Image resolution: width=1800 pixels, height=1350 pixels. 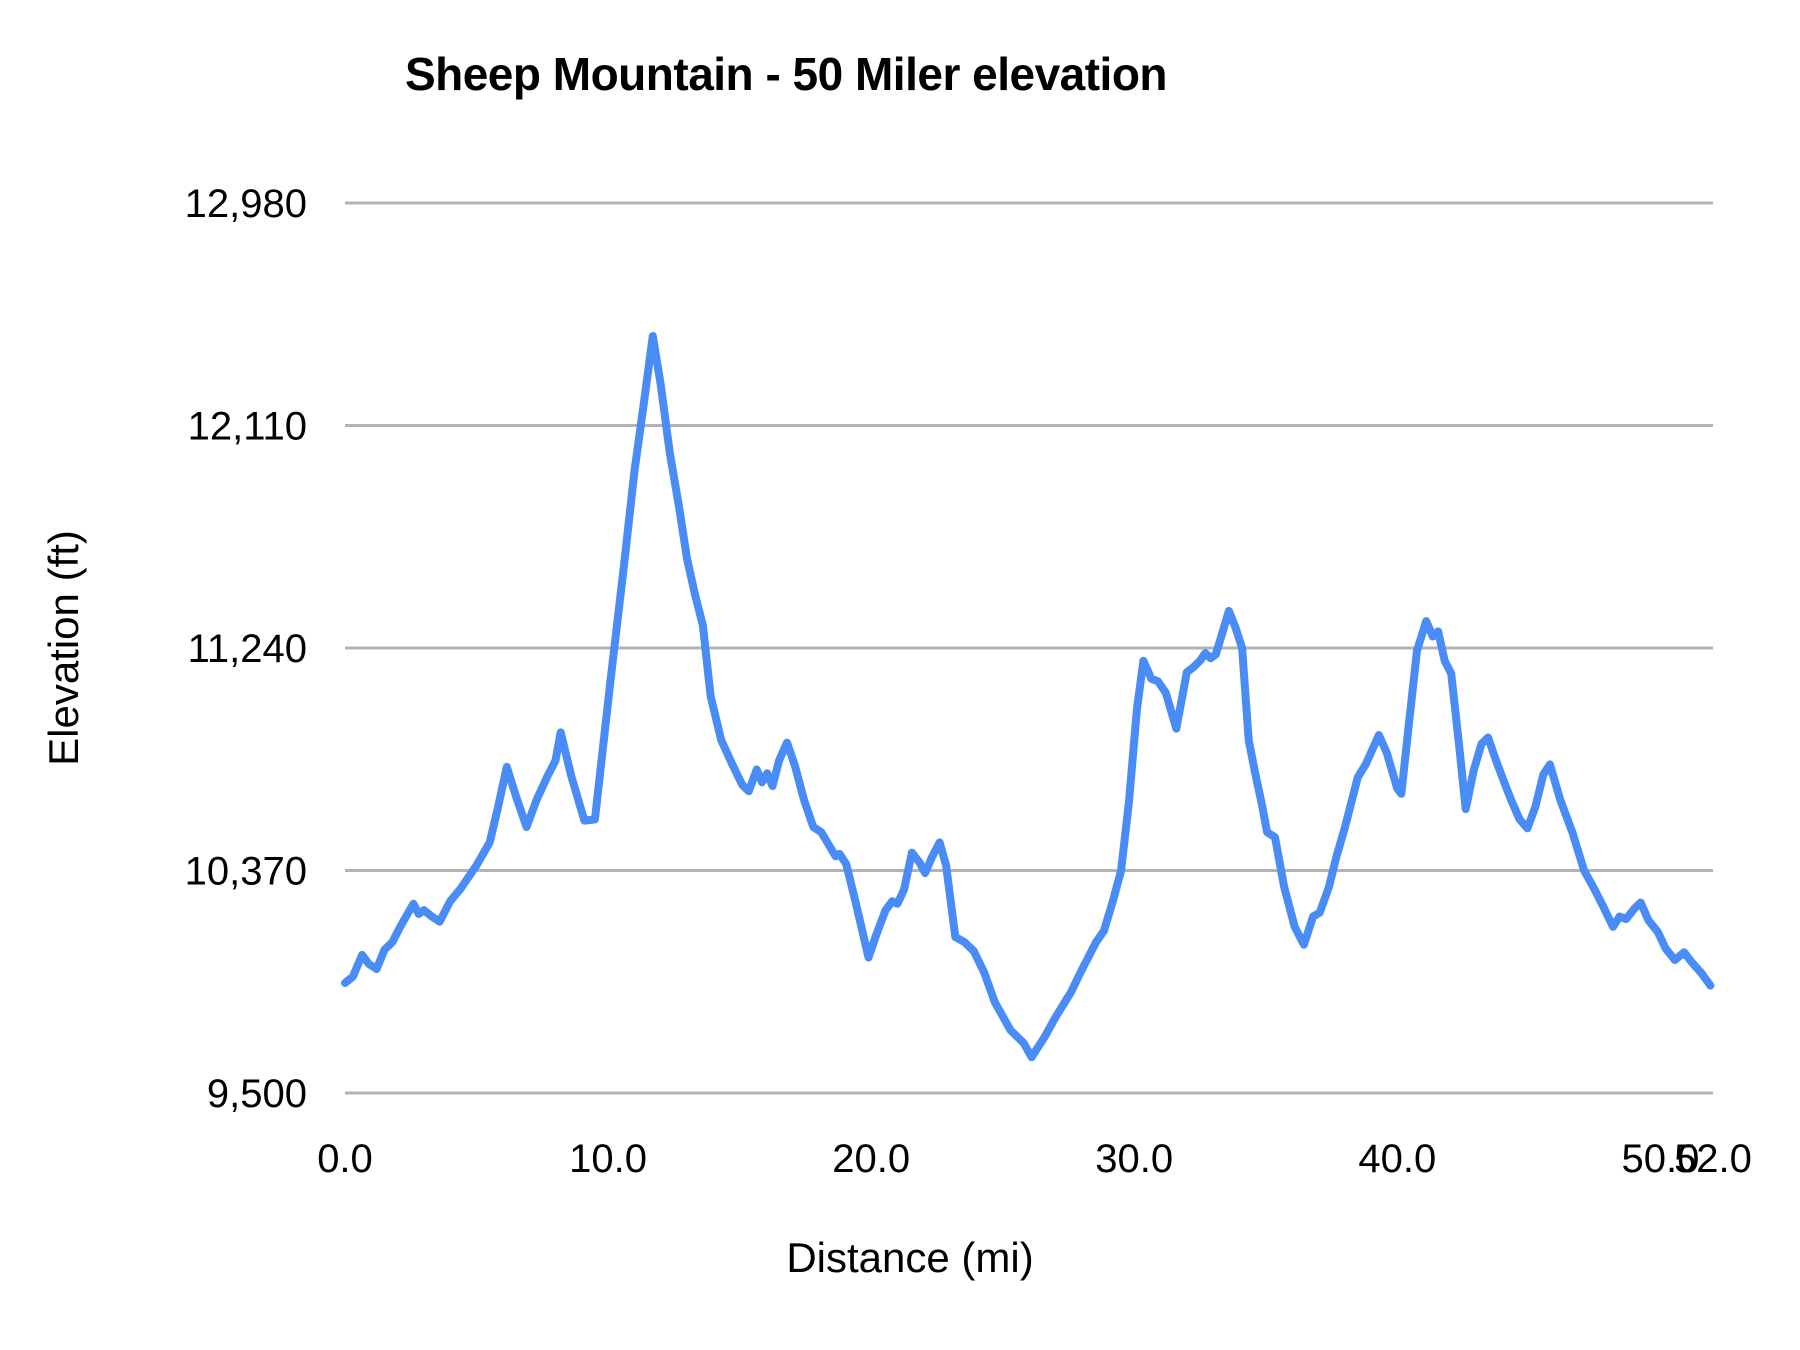 What do you see at coordinates (1134, 1159) in the screenshot?
I see `x-tick-label: 30.0` at bounding box center [1134, 1159].